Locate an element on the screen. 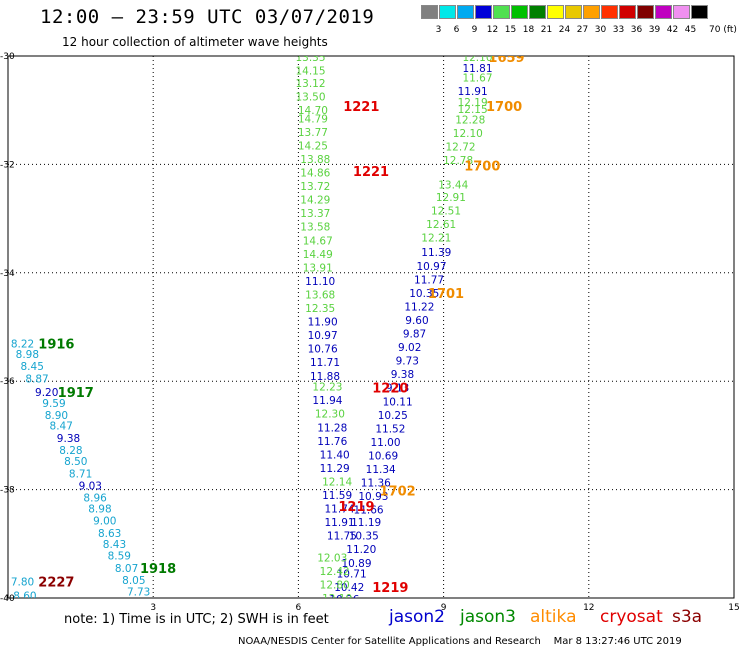  wave-height-label: 8.35 is located at coordinates (169, 647).